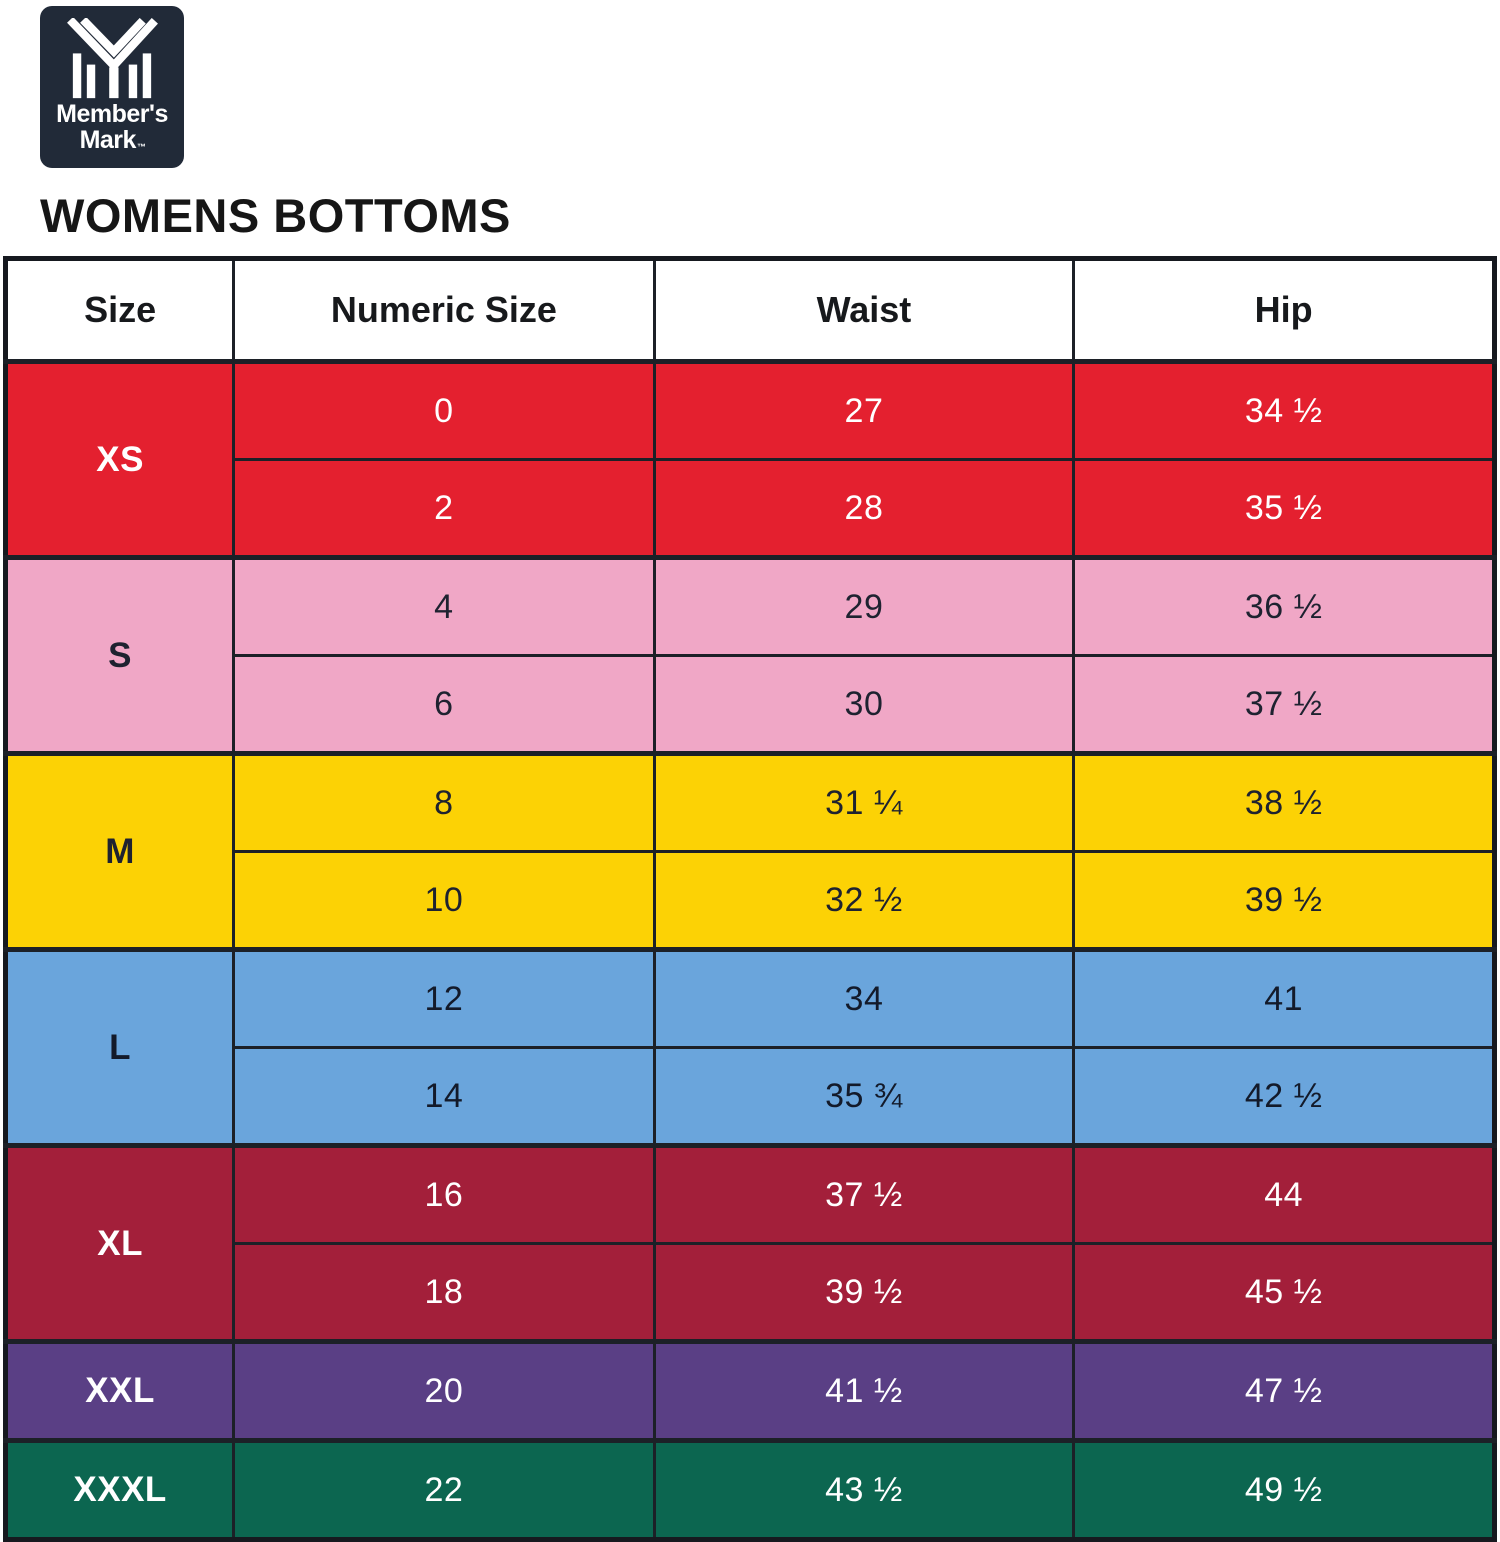  Describe the element at coordinates (119, 1390) in the screenshot. I see `size-group-cell: XXL` at that location.